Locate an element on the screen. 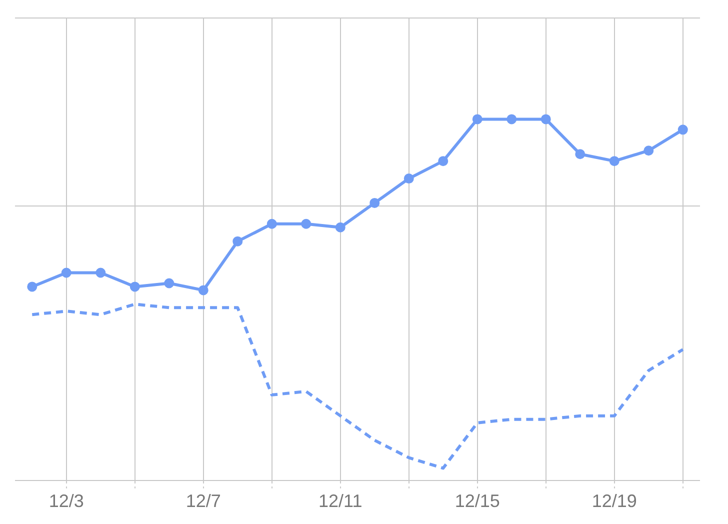  x-tick-label: 12/11 is located at coordinates (340, 501).